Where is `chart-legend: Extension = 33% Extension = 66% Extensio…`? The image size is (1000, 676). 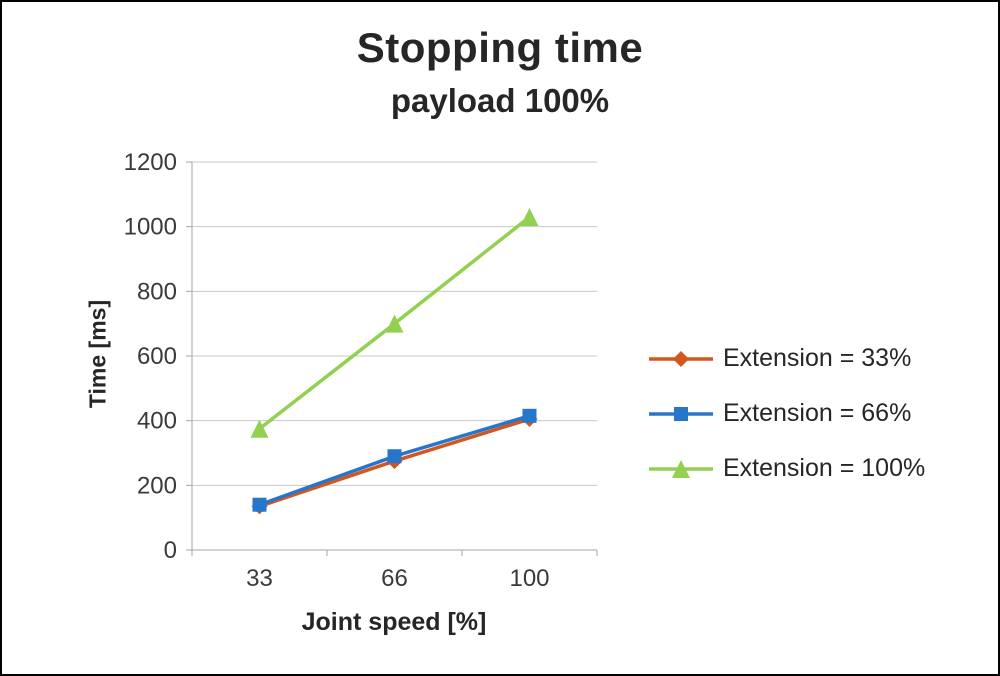
chart-legend: Extension = 33% Extension = 66% Extensio… is located at coordinates (786, 413).